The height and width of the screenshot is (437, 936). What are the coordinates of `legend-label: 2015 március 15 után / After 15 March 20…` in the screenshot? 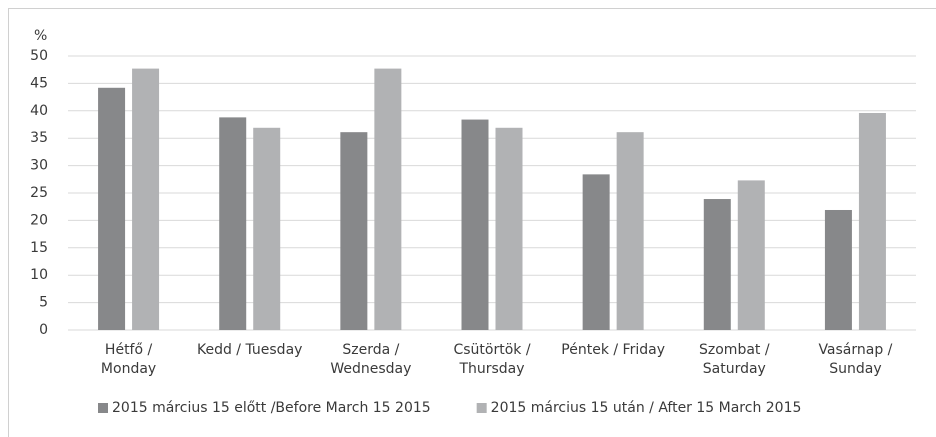 It's located at (646, 408).